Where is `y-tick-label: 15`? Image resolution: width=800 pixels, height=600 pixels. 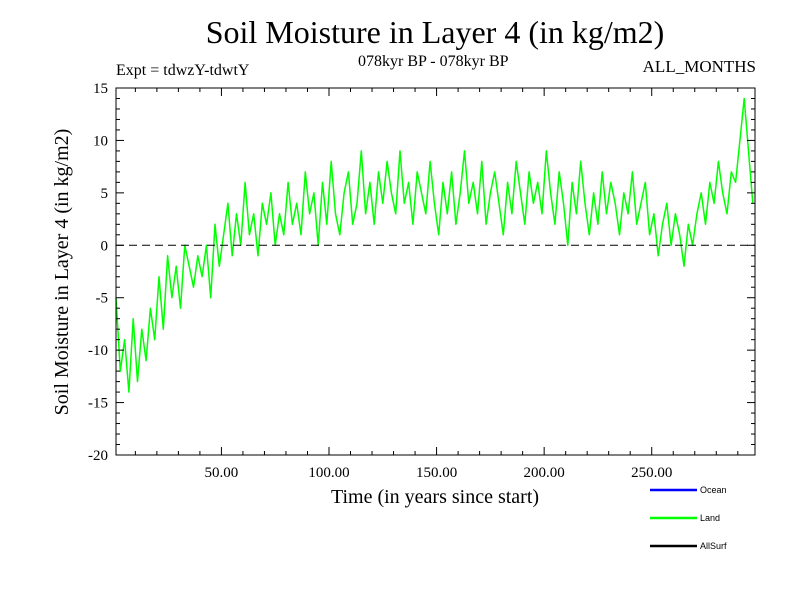
y-tick-label: 15 is located at coordinates (100, 89).